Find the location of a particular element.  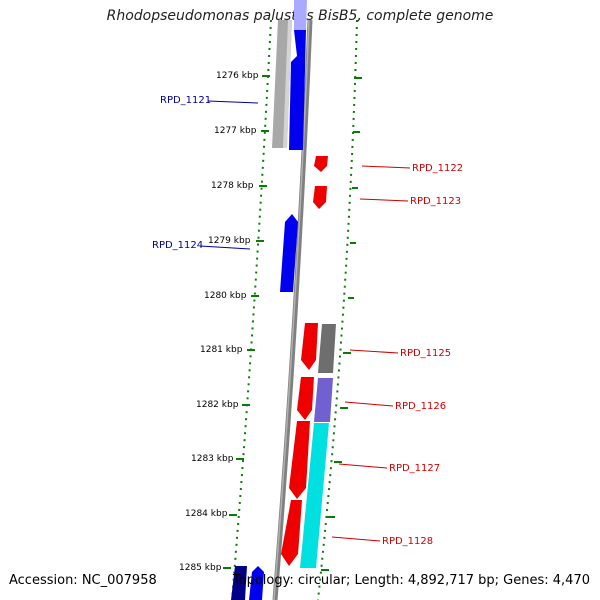

outer-ticks is located at coordinates (341, 324).